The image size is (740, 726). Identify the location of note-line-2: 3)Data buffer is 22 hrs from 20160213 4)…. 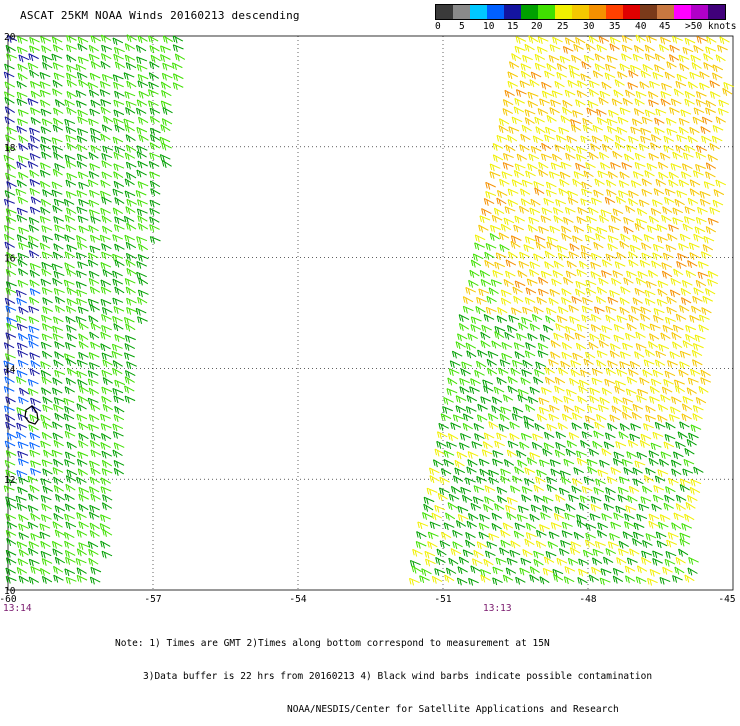
(383, 676).